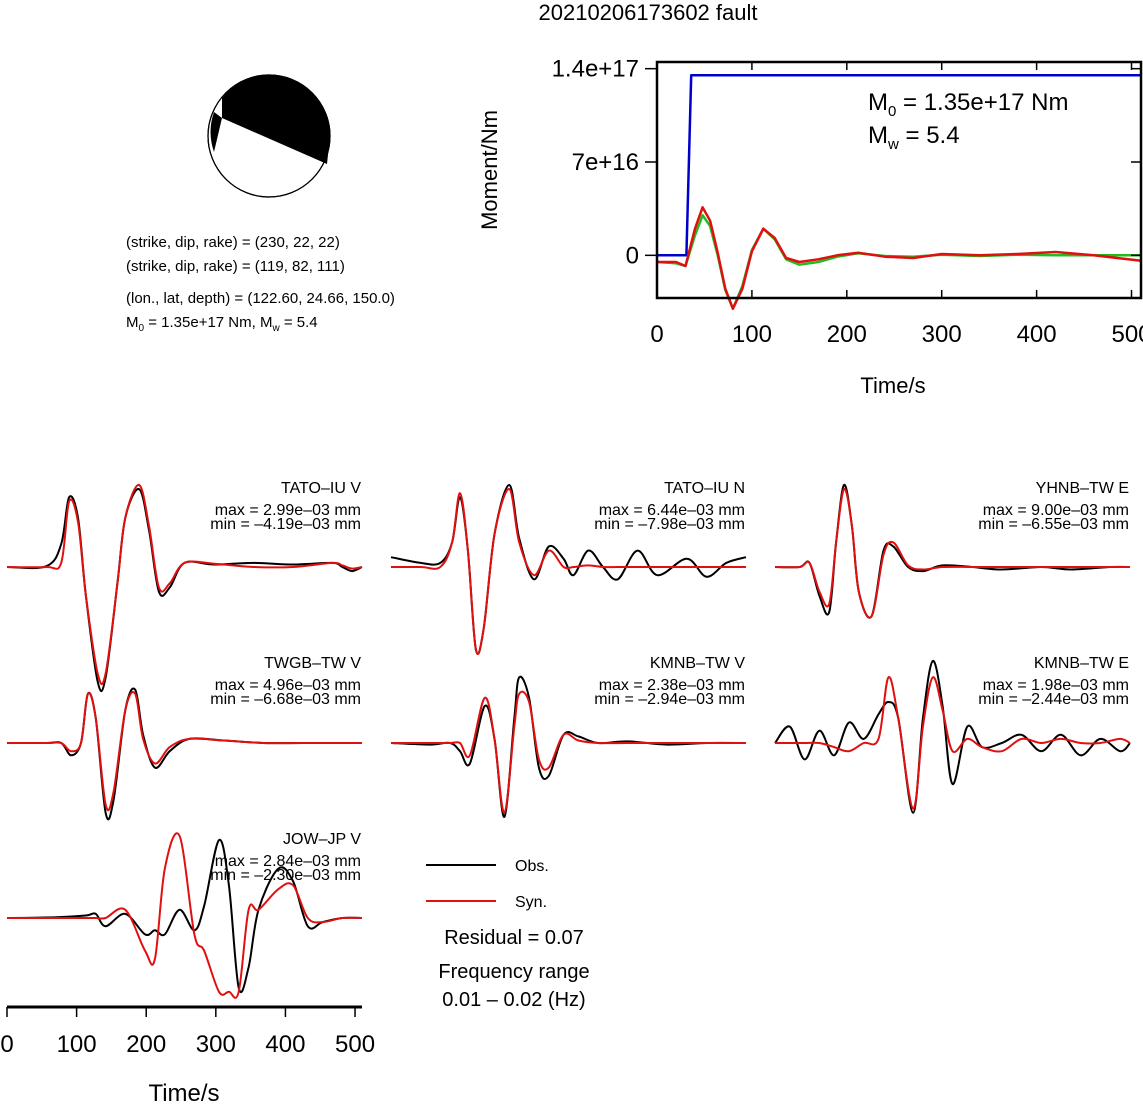 Image resolution: width=1143 pixels, height=1104 pixels. What do you see at coordinates (216, 1044) in the screenshot?
I see `waveform-x-tick-label: 300` at bounding box center [216, 1044].